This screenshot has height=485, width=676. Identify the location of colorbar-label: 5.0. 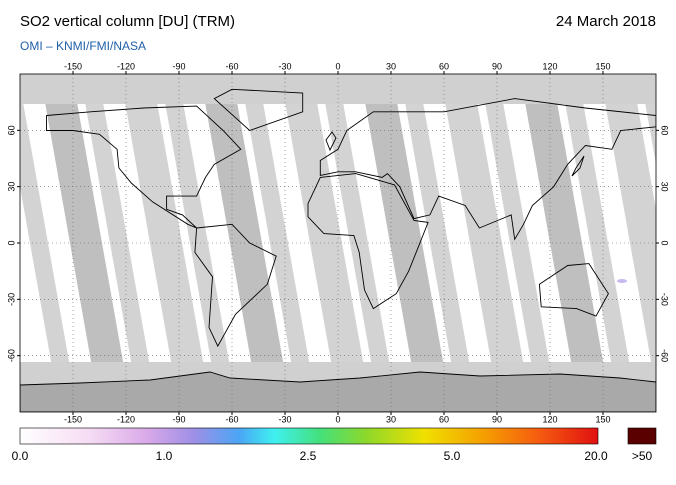
(452, 456).